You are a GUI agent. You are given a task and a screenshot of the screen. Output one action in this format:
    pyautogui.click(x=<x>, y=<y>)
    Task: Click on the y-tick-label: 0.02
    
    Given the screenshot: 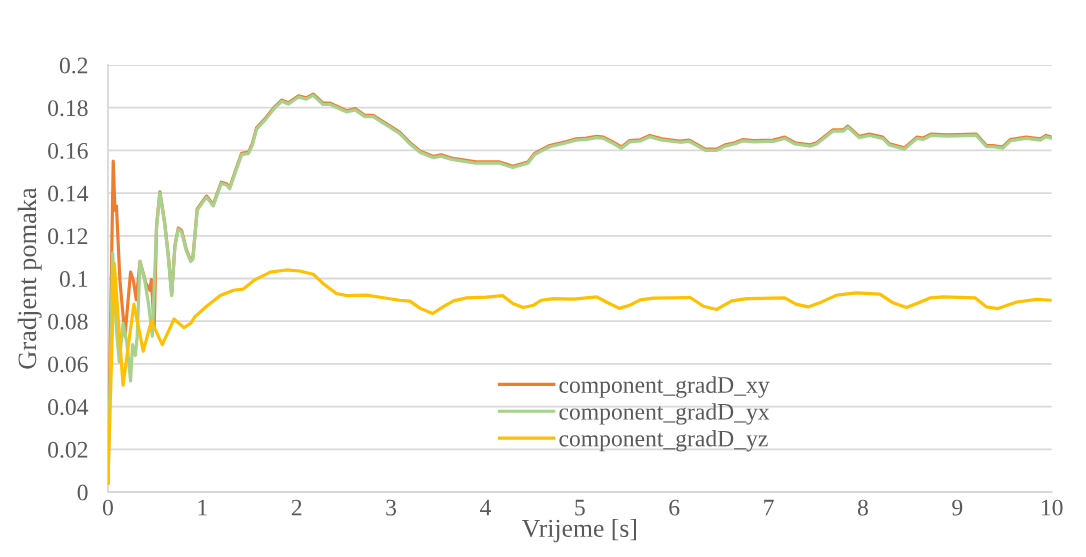 What is the action you would take?
    pyautogui.click(x=68, y=449)
    